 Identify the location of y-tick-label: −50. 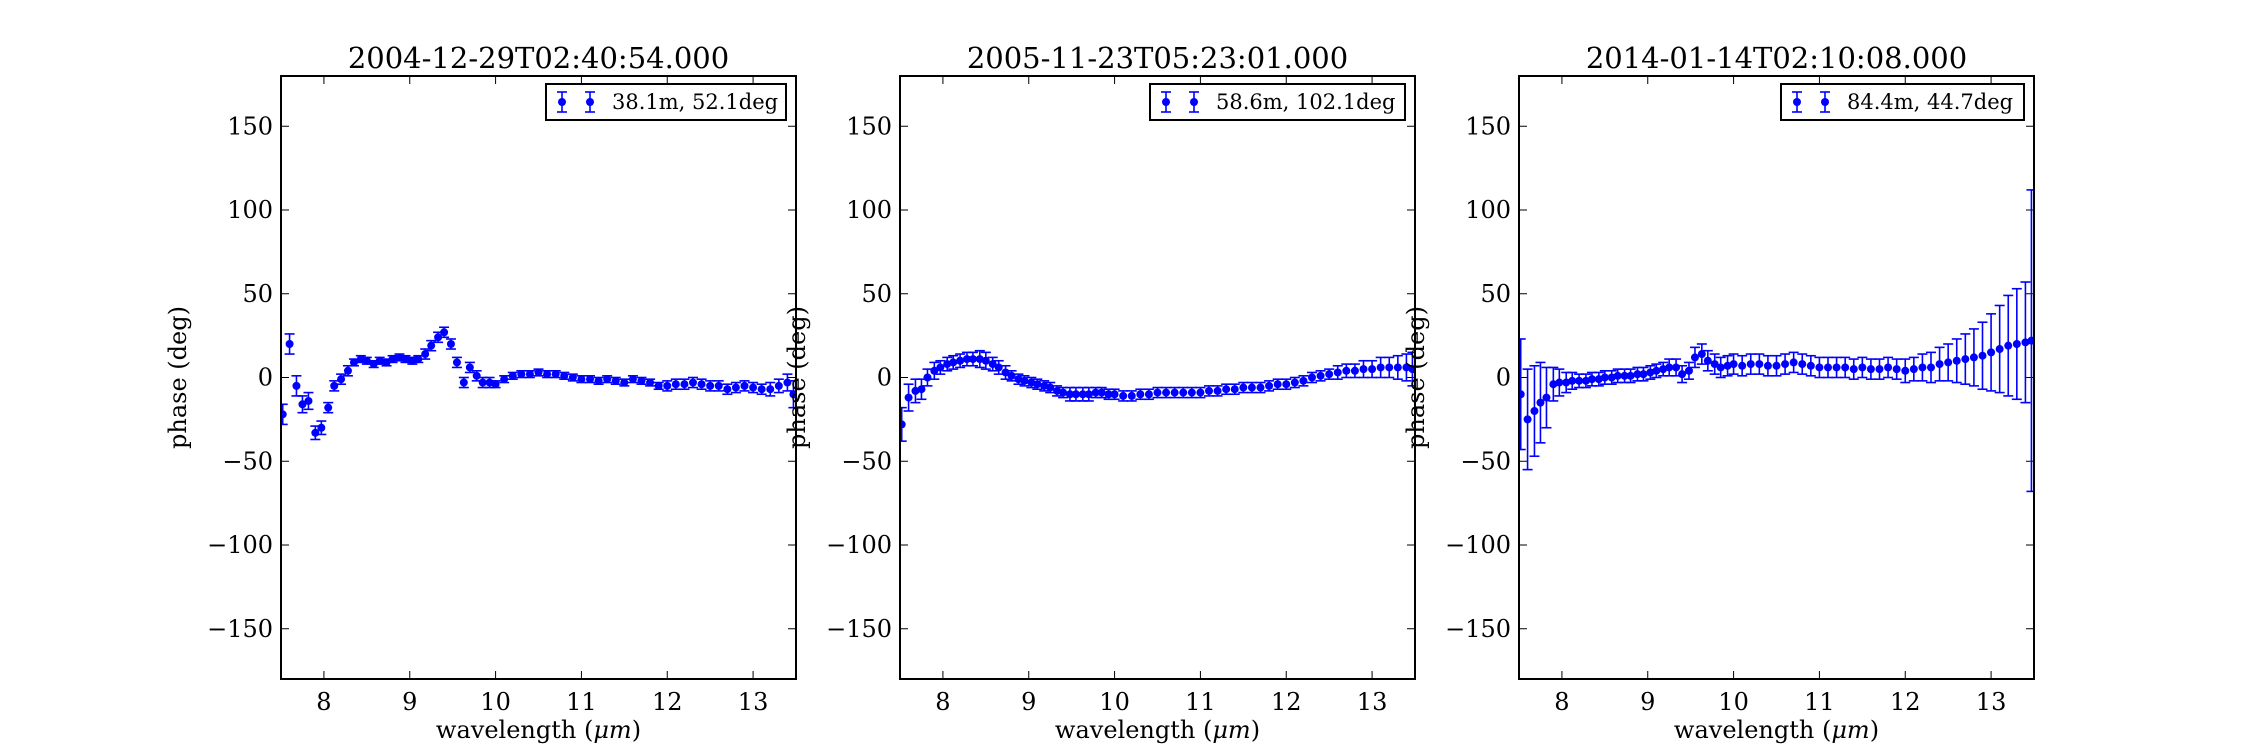
(866, 461).